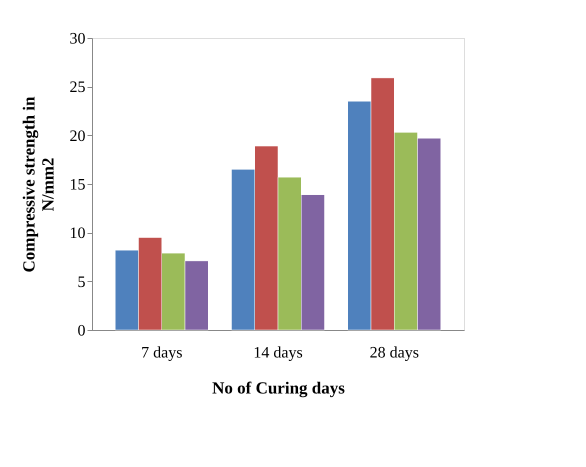 Image resolution: width=586 pixels, height=467 pixels. What do you see at coordinates (78, 87) in the screenshot?
I see `y-tick-label: 25` at bounding box center [78, 87].